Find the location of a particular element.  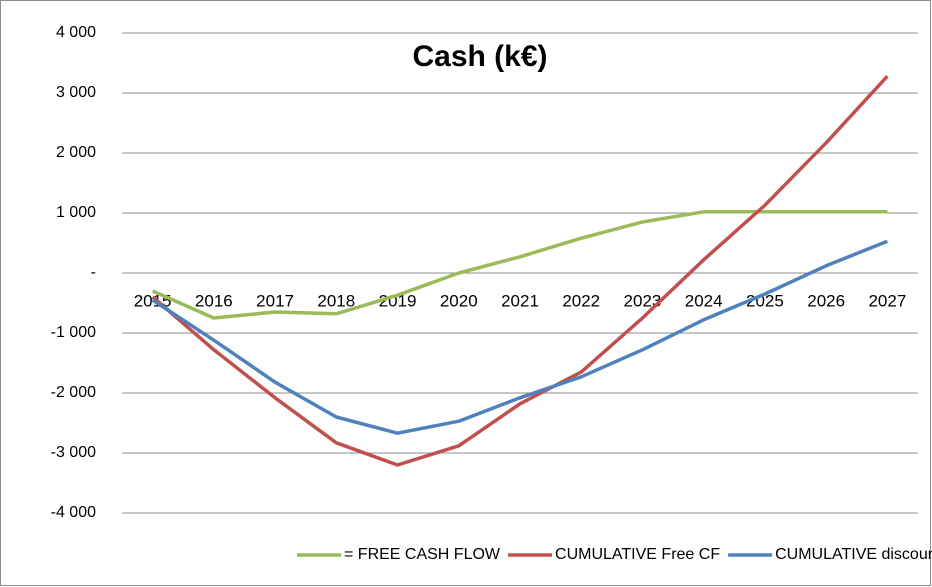

series-line is located at coordinates (519, 265).